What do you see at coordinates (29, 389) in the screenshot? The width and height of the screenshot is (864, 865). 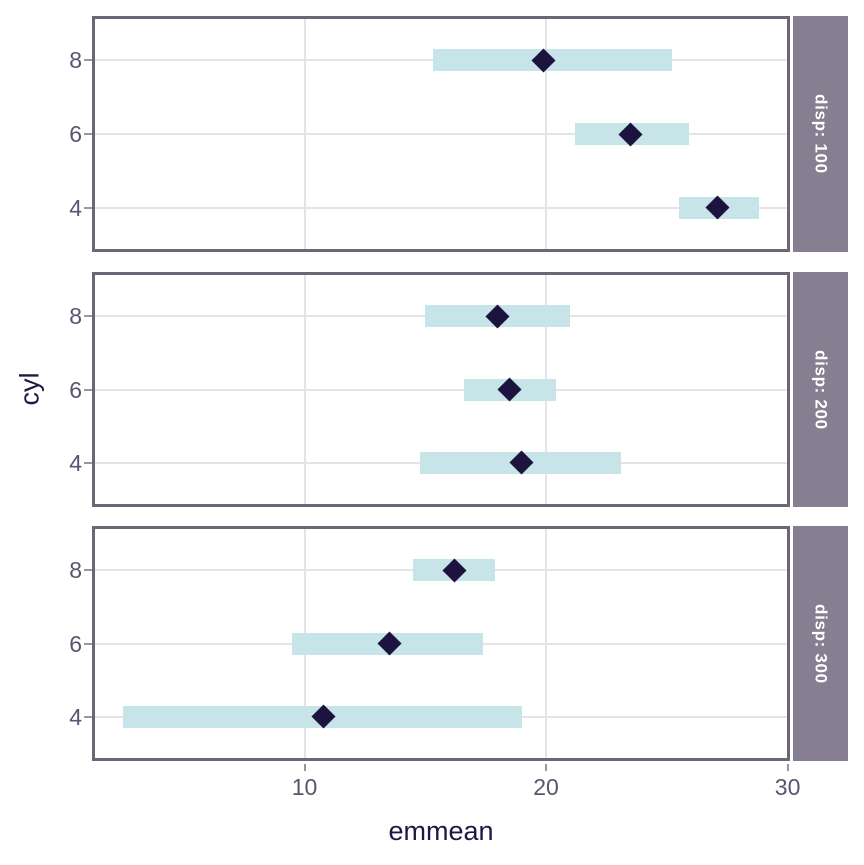 I see `y-axis-title: cyl` at bounding box center [29, 389].